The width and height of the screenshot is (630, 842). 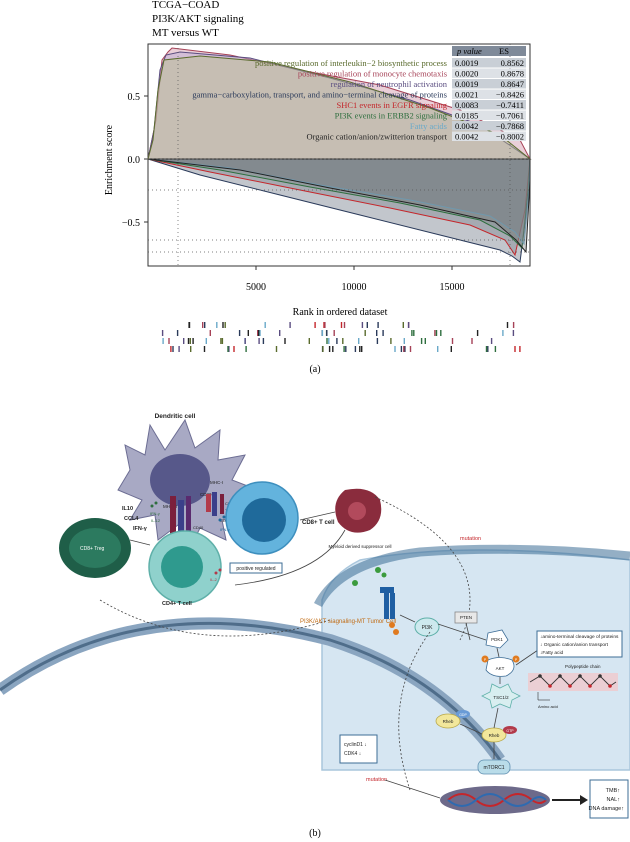 What do you see at coordinates (407, 618) in the screenshot?
I see `arrow-receptor-pi3k` at bounding box center [407, 618].